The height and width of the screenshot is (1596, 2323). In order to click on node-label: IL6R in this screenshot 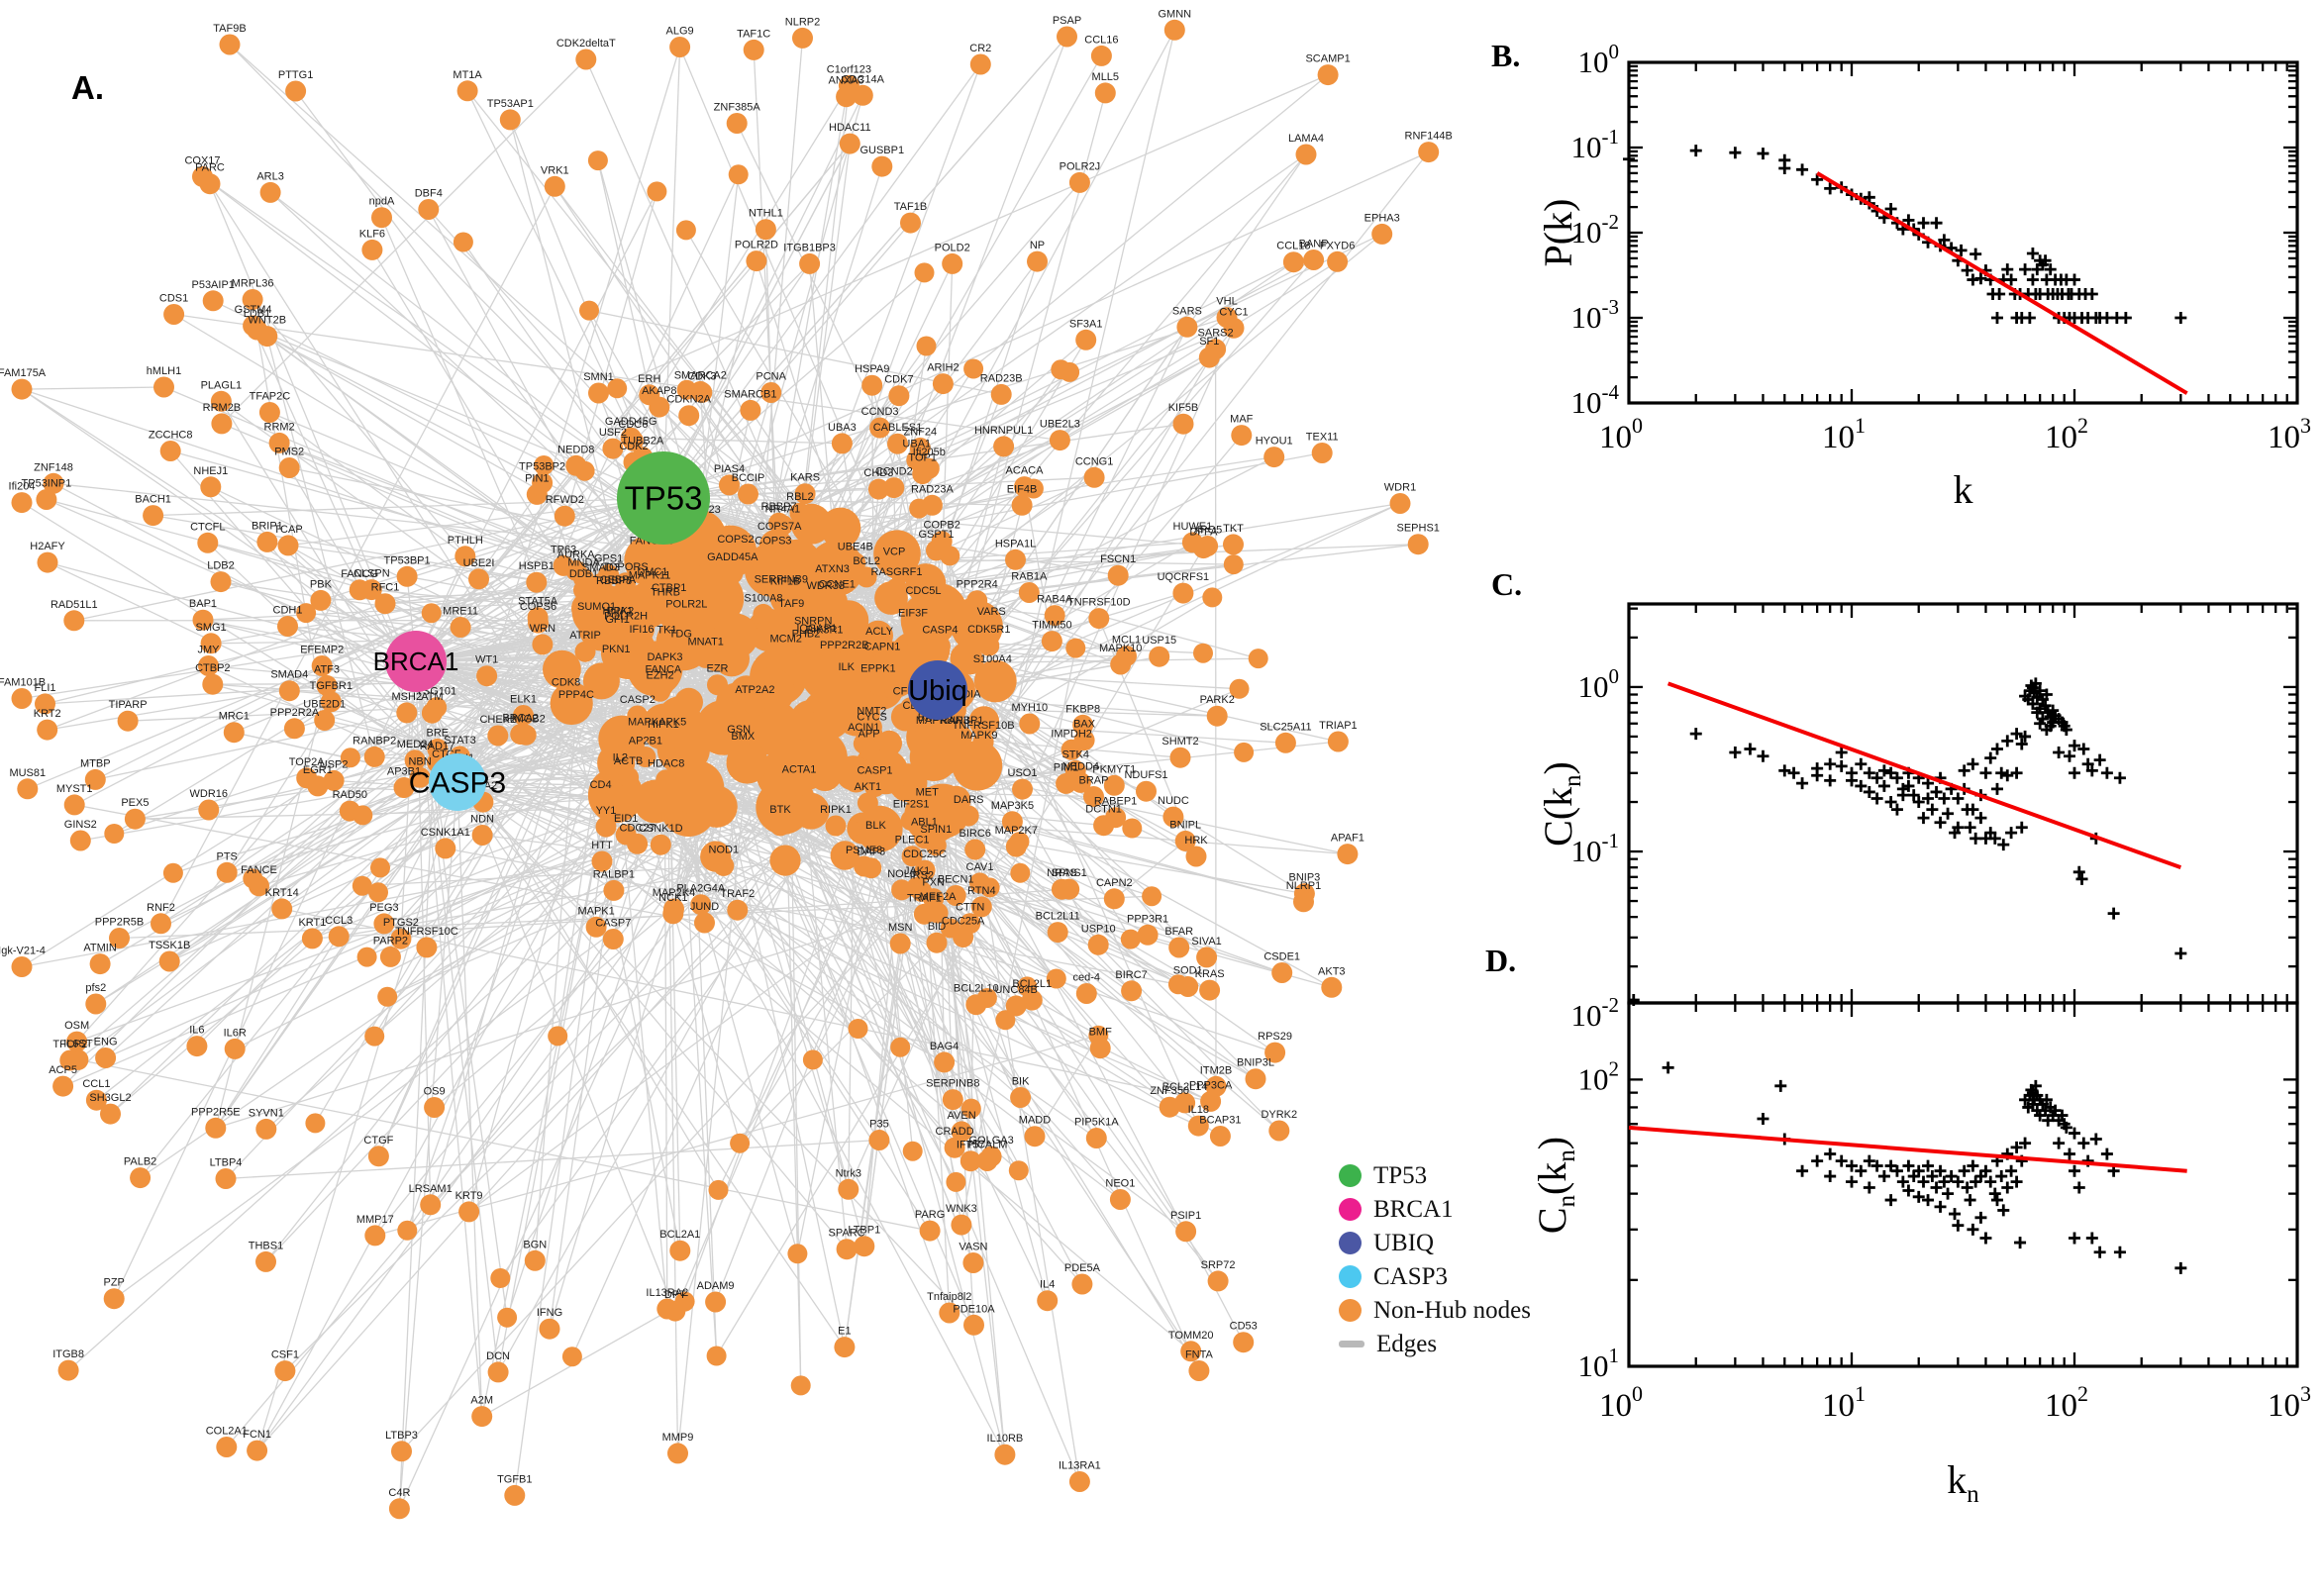, I will do `click(235, 1033)`.